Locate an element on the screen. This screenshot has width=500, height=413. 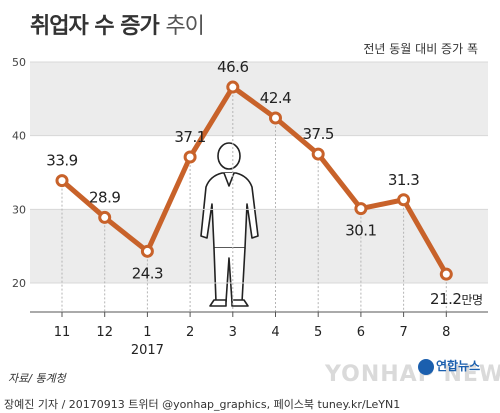
chart-subtitle: 전년 동월 대비 증가 폭 is located at coordinates (420, 49).